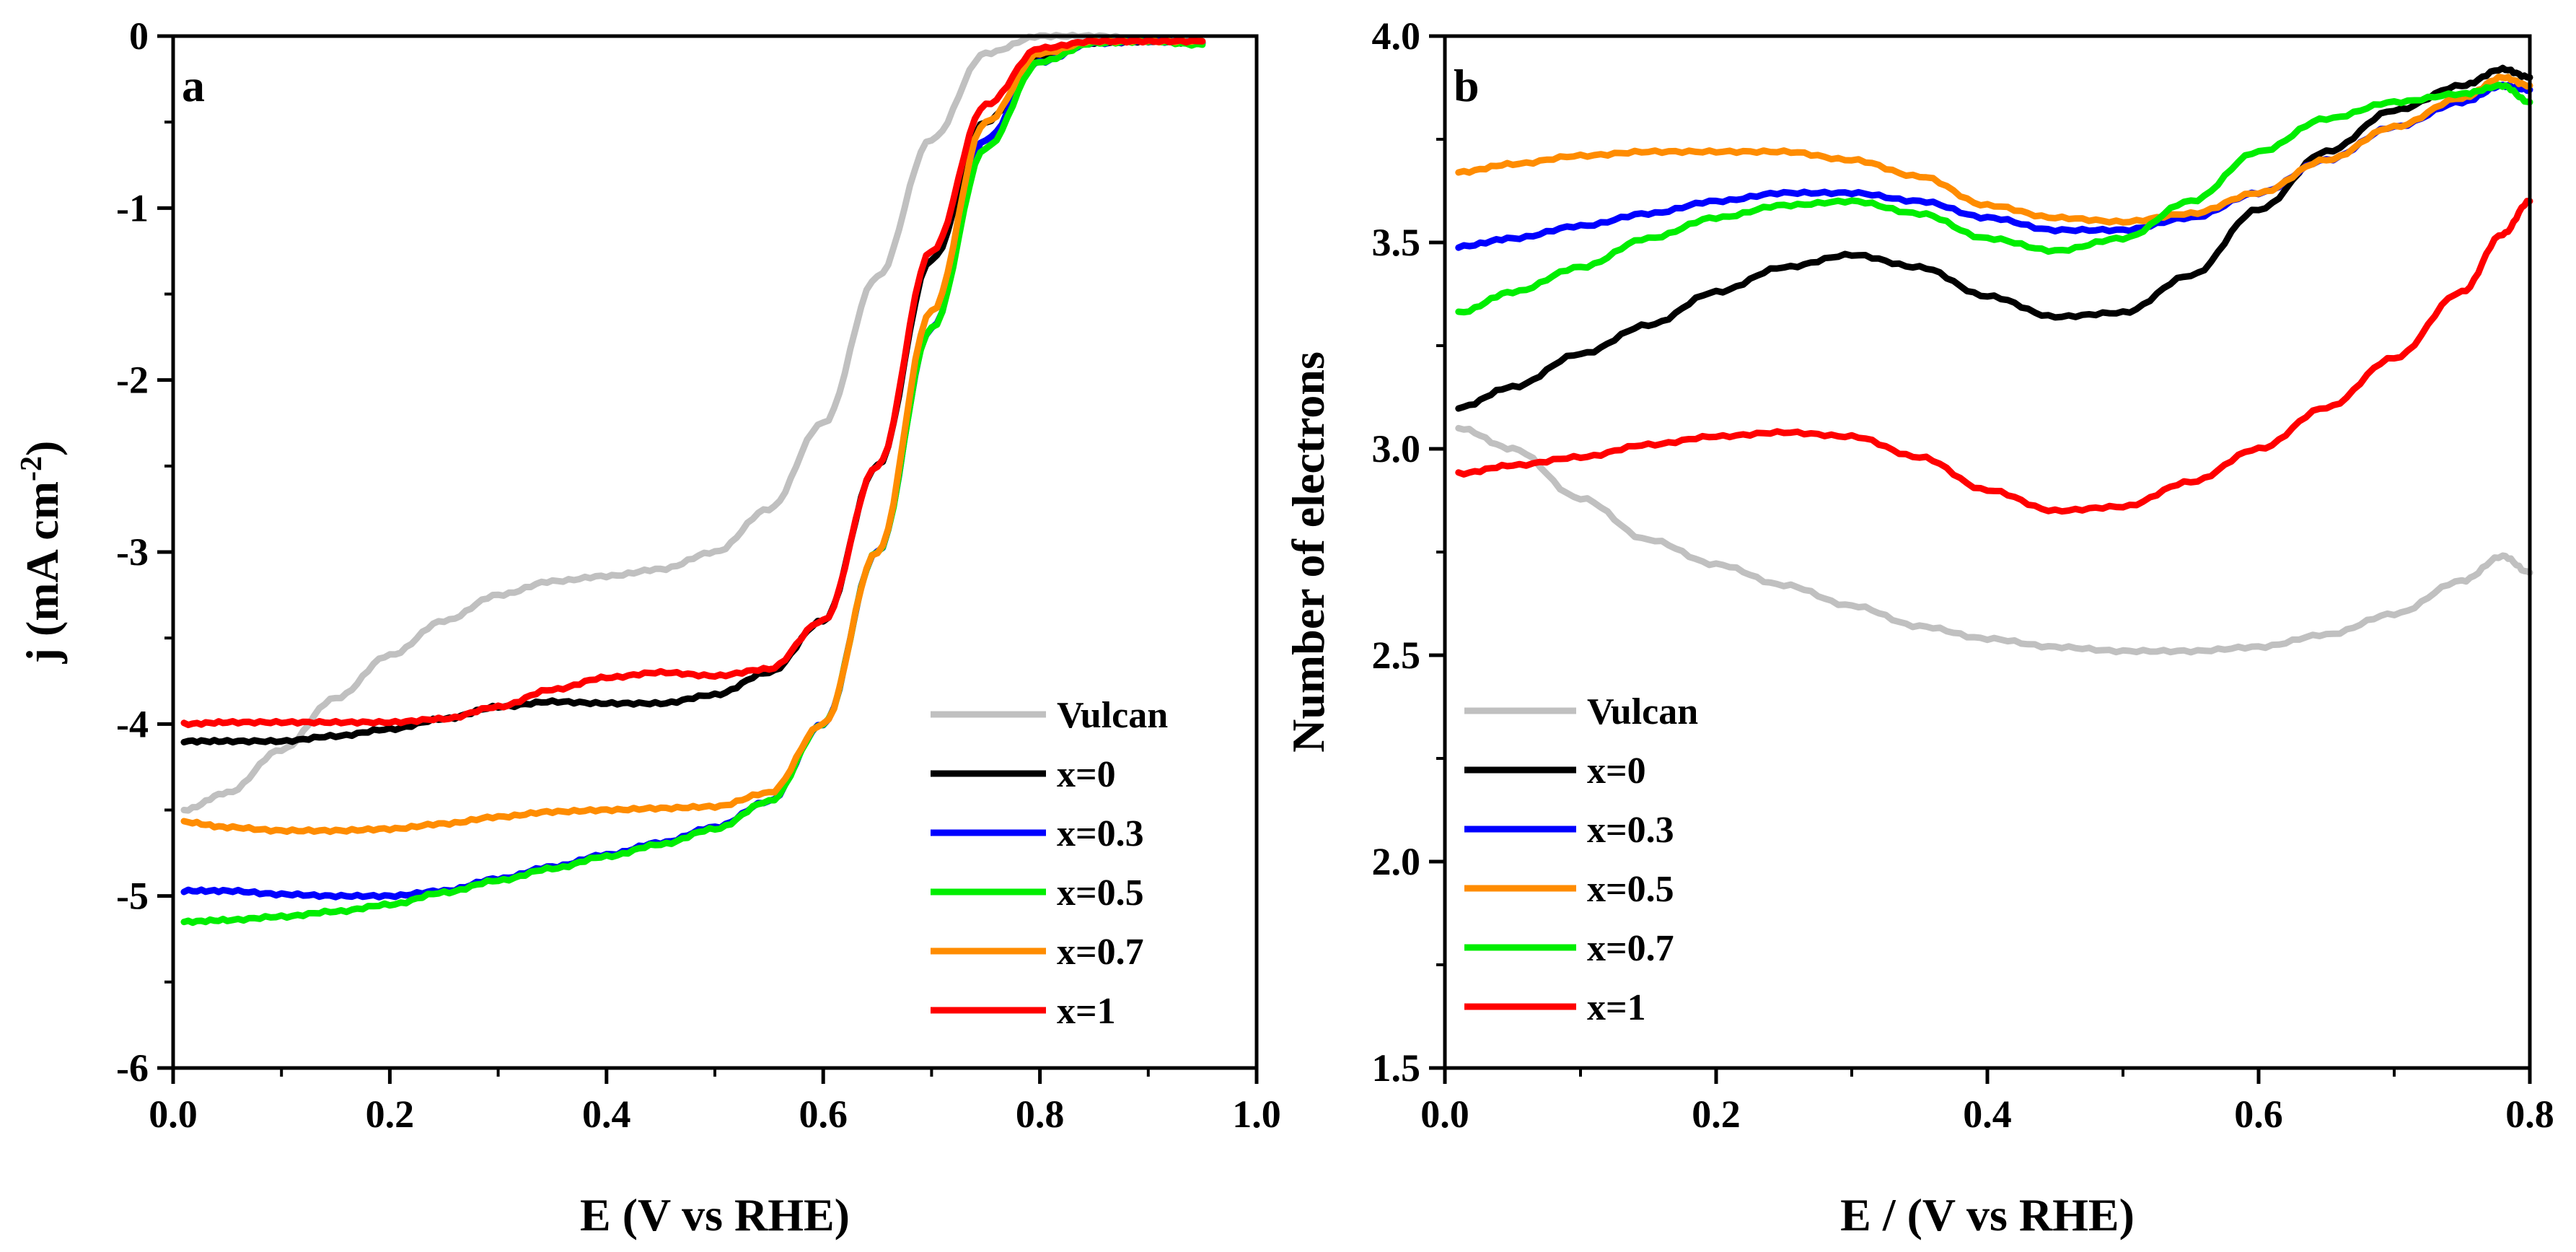 This screenshot has width=2576, height=1252. I want to click on y-tick-label: -1, so click(132, 207).